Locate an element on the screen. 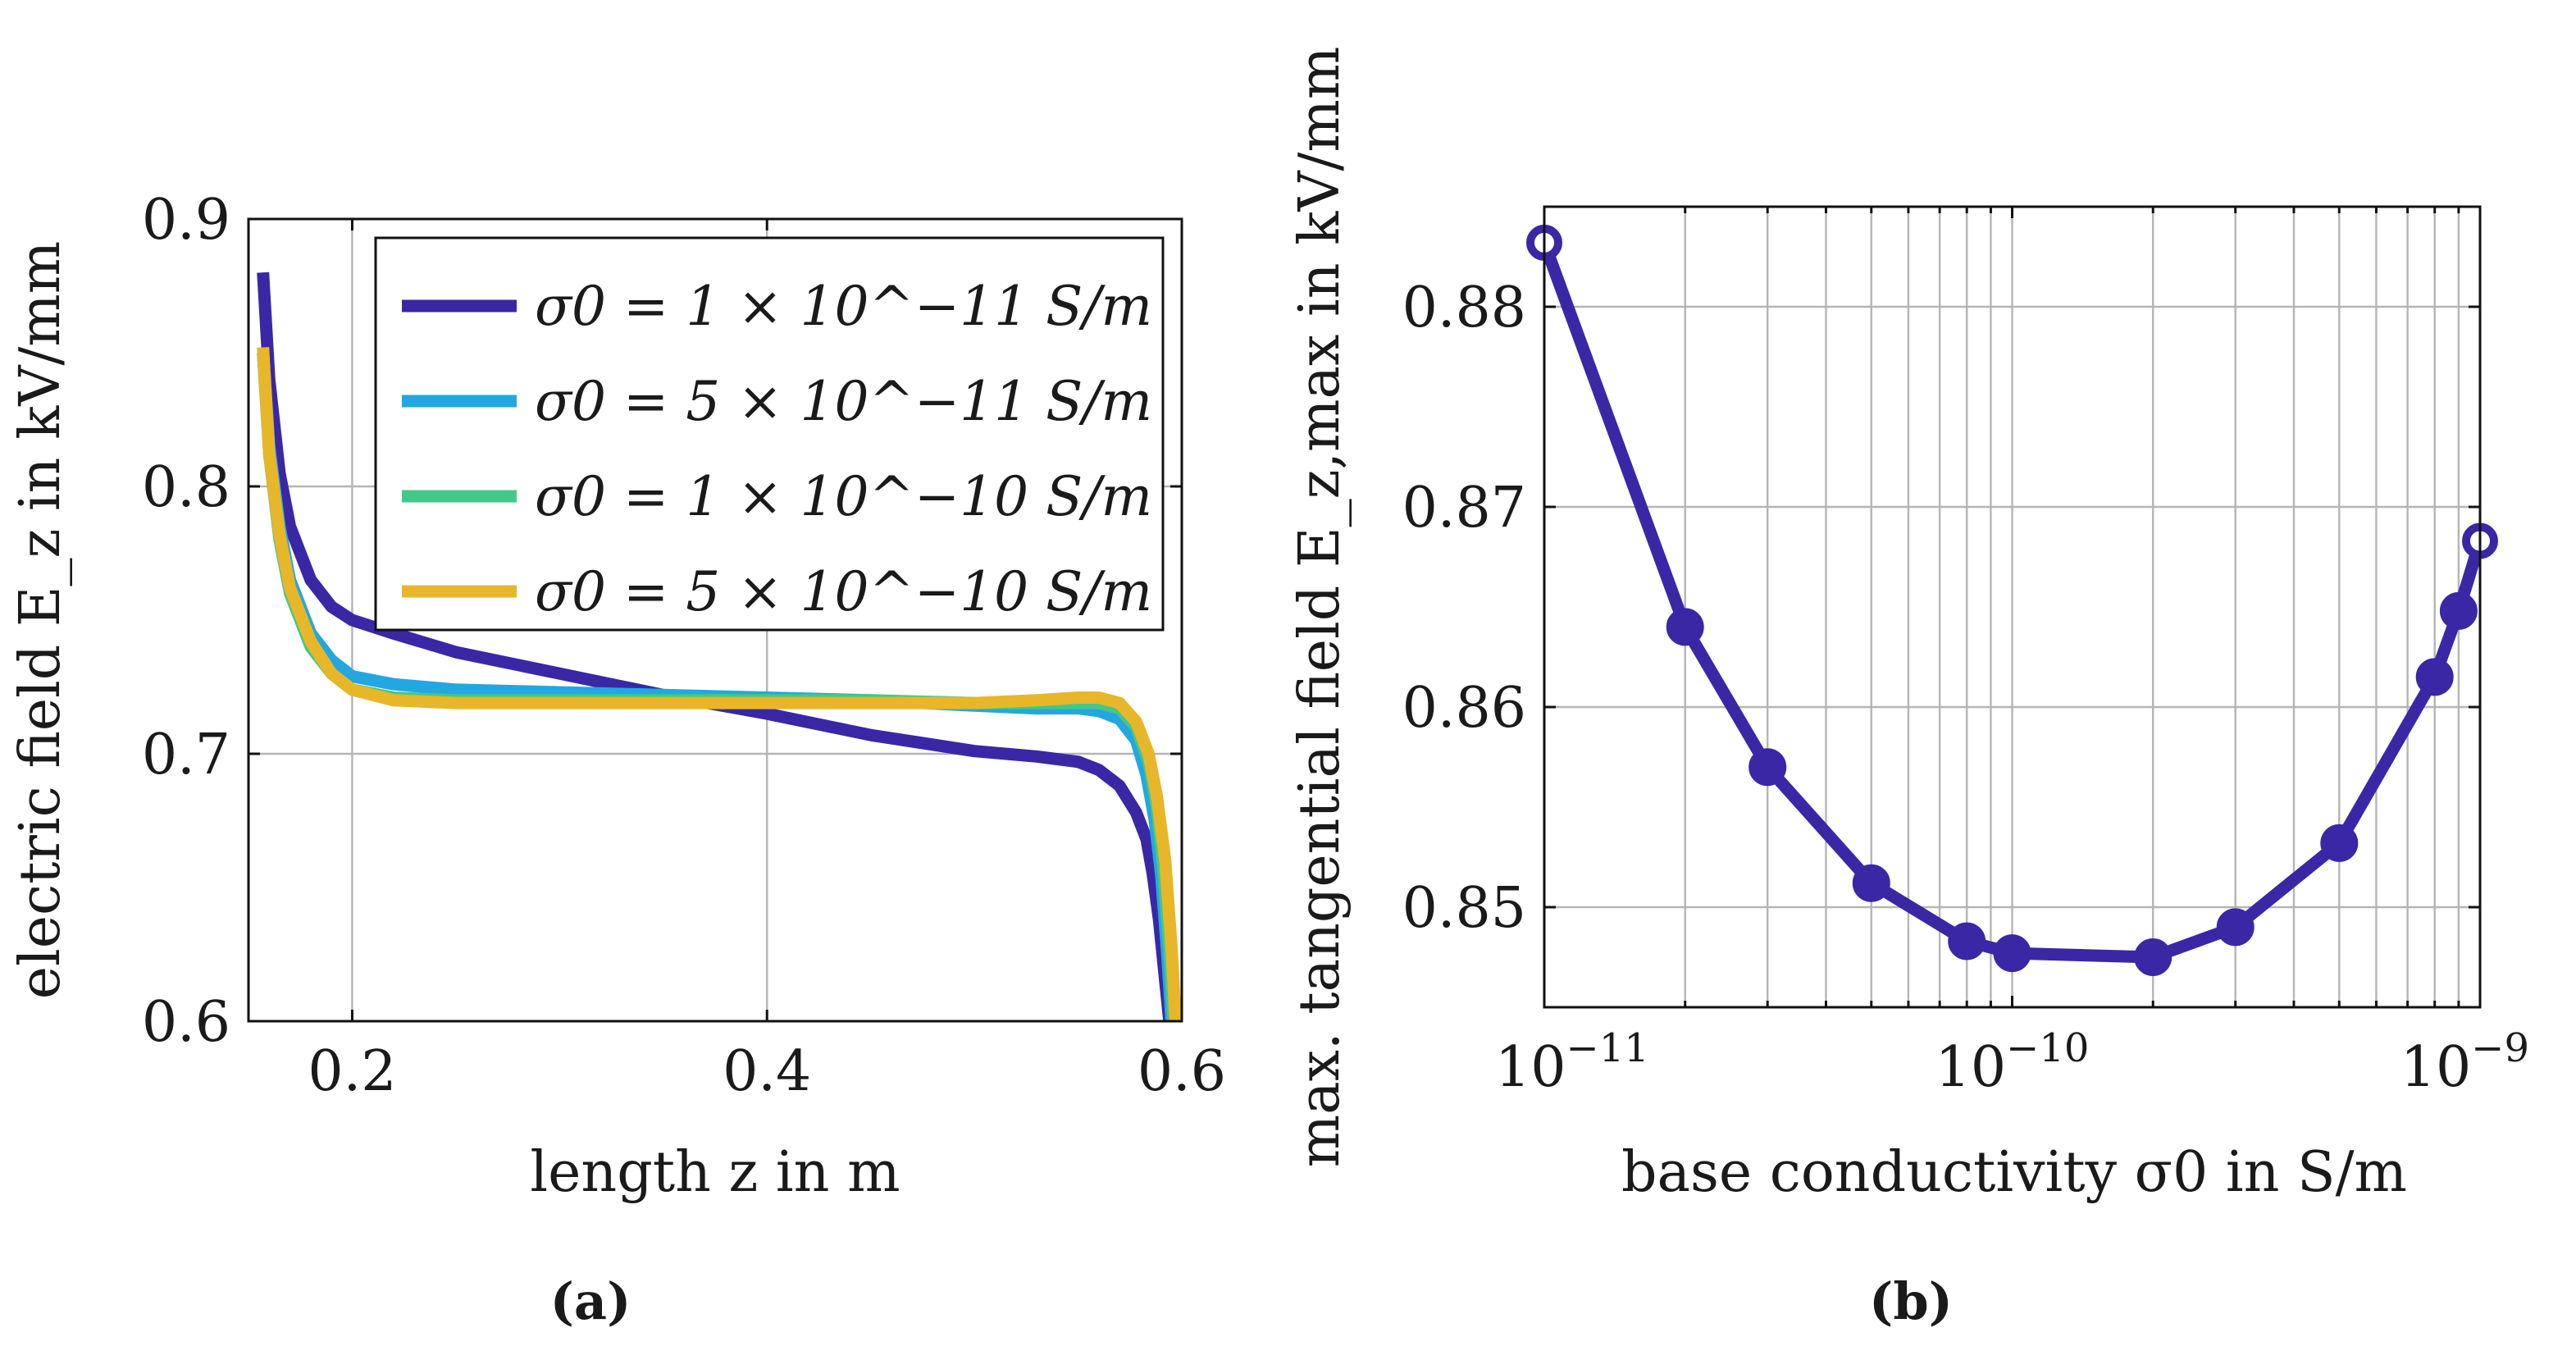 The height and width of the screenshot is (1346, 2576). chart-a-x-tick-label: 0.4 is located at coordinates (767, 1071).